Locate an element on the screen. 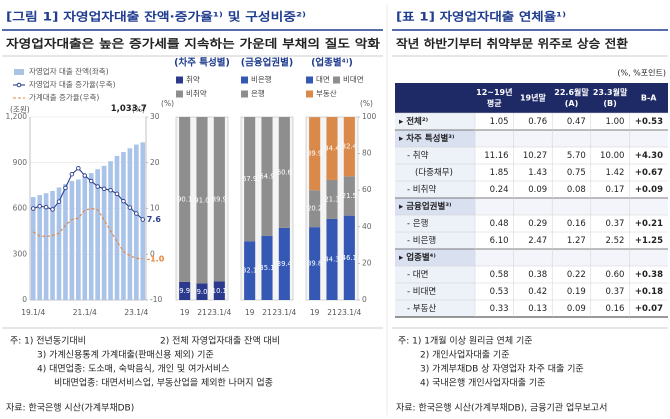 This screenshot has height=419, width=670. value-label: 89.9 is located at coordinates (219, 199).